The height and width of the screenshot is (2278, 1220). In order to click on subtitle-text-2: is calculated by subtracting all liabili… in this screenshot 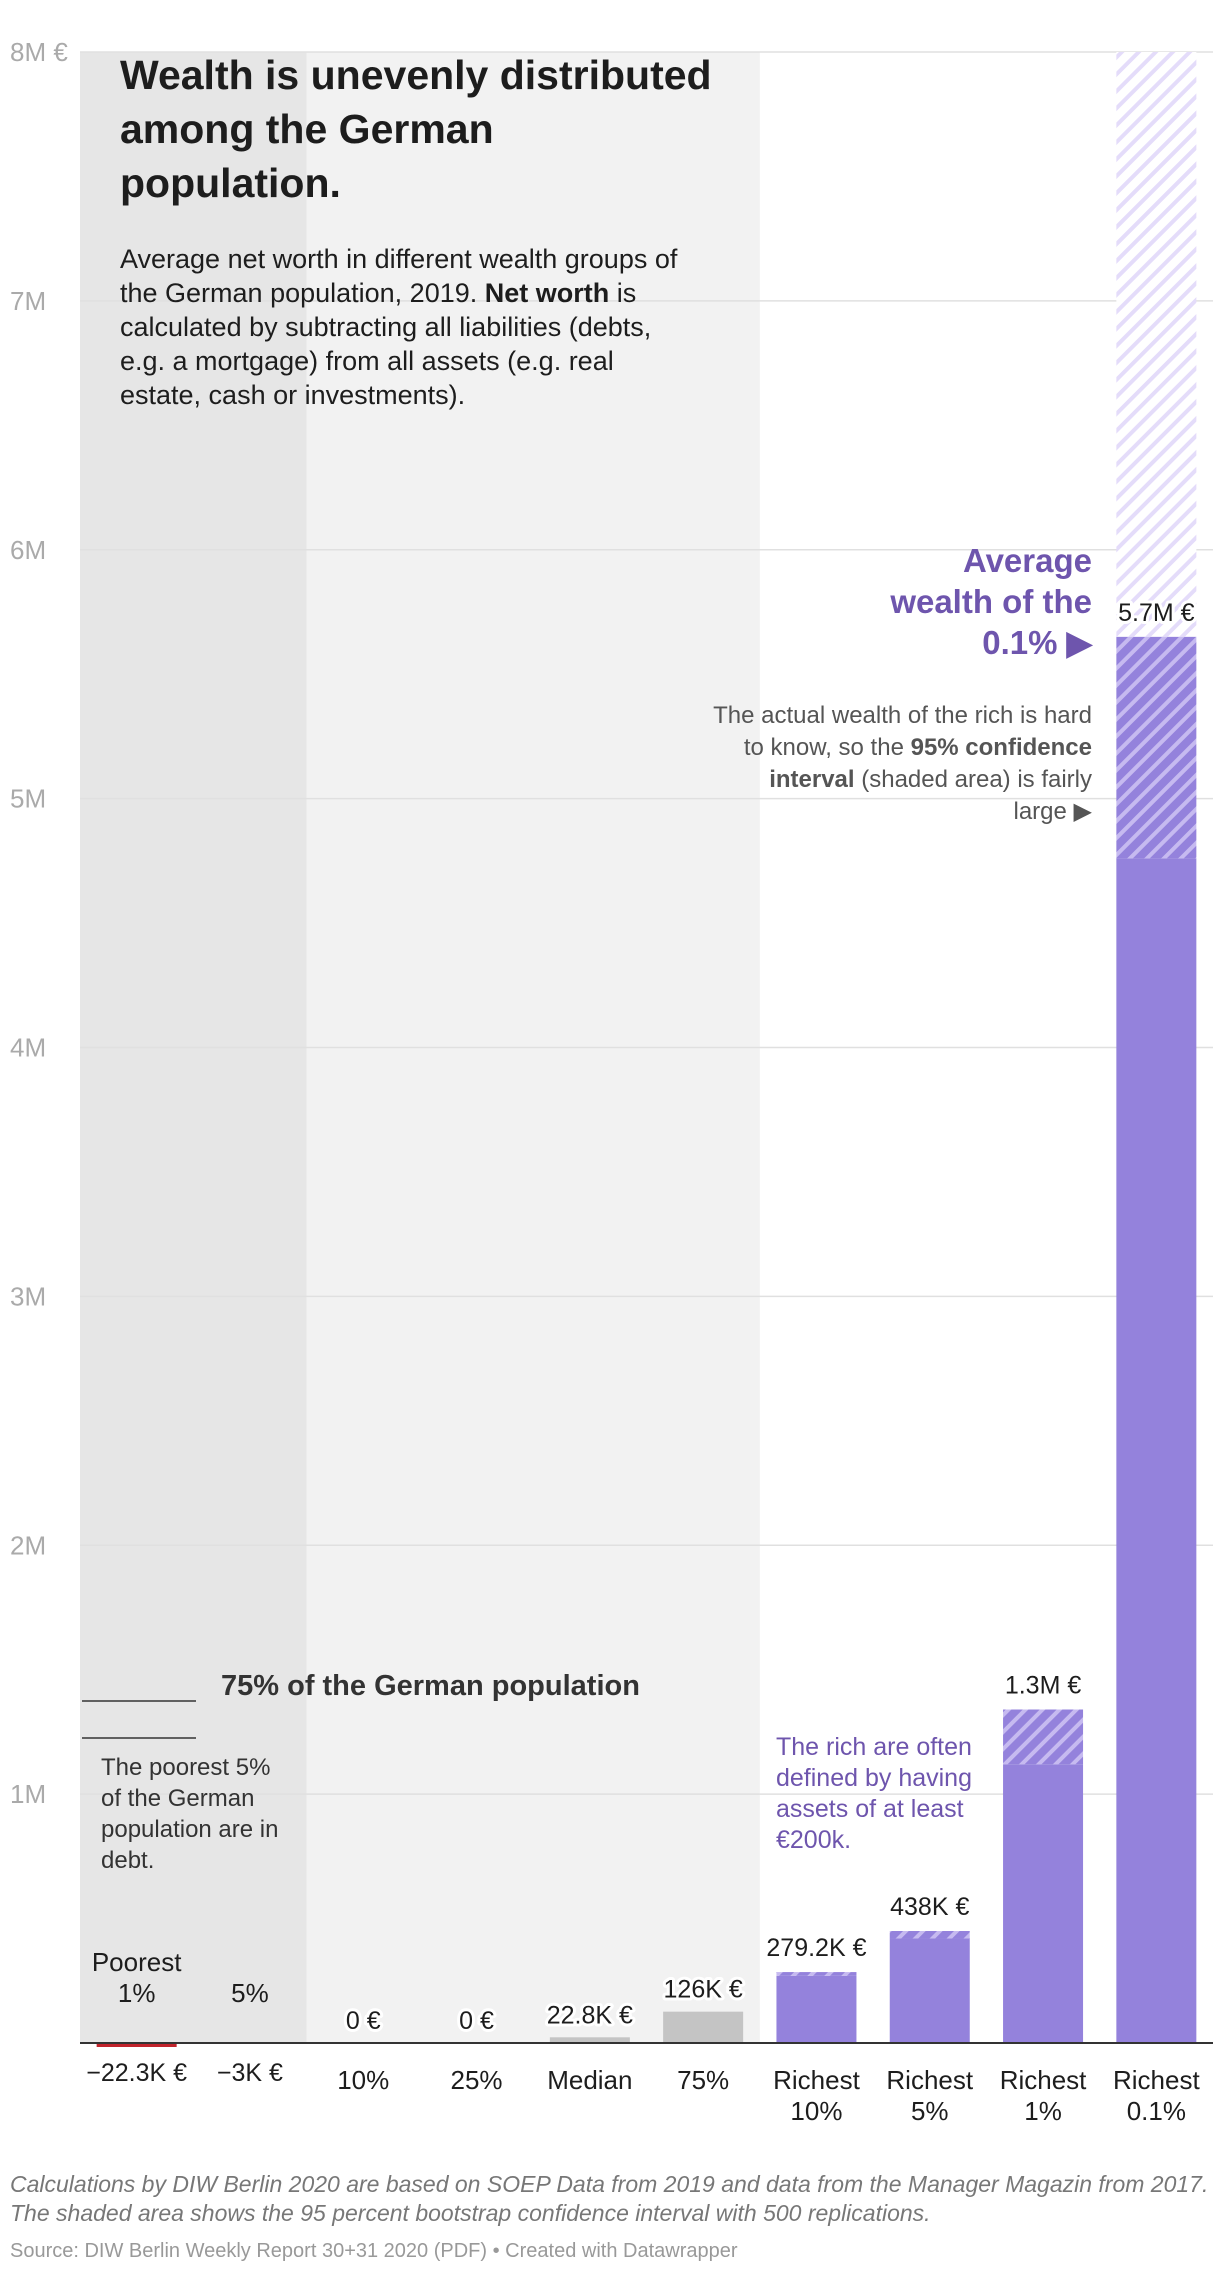, I will do `click(386, 344)`.